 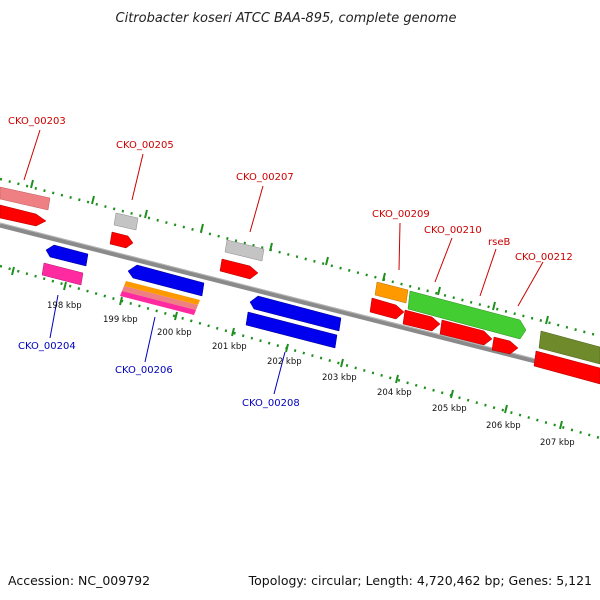 I want to click on gene-cko-00204-b, so click(x=62, y=274).